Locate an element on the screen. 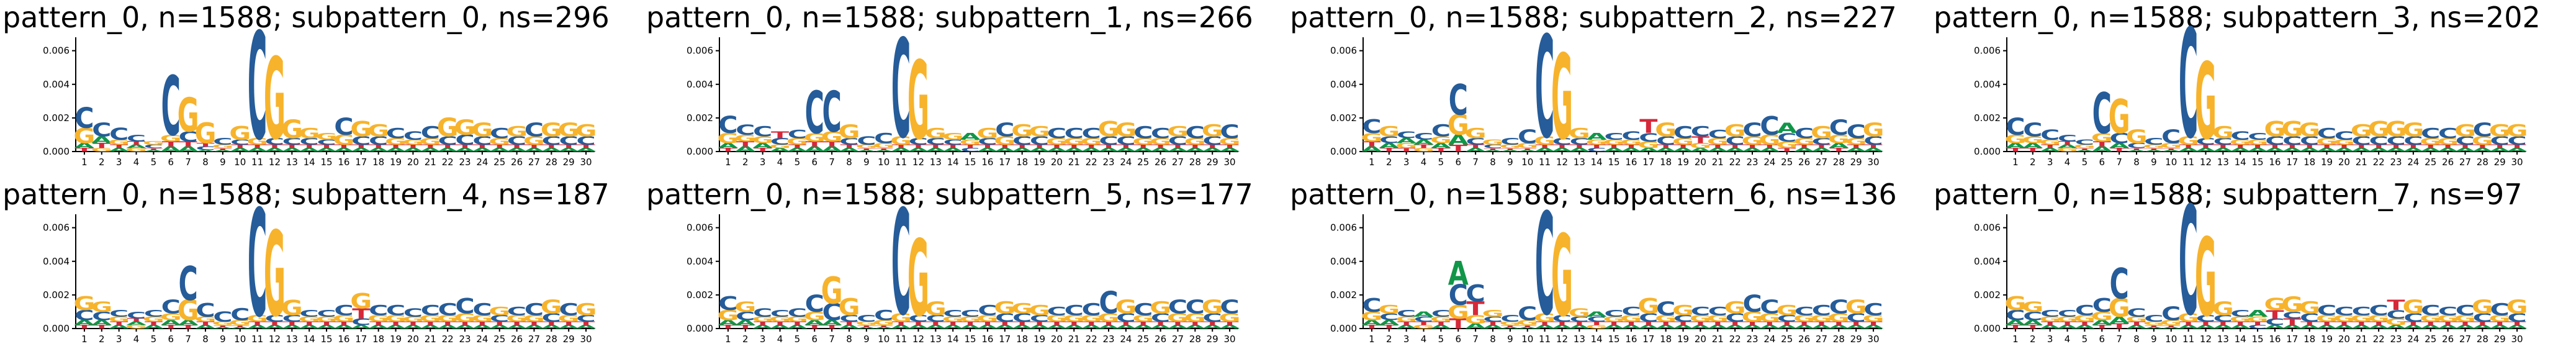 This screenshot has width=2576, height=354. y-tick-label: 0.000 is located at coordinates (1343, 151).